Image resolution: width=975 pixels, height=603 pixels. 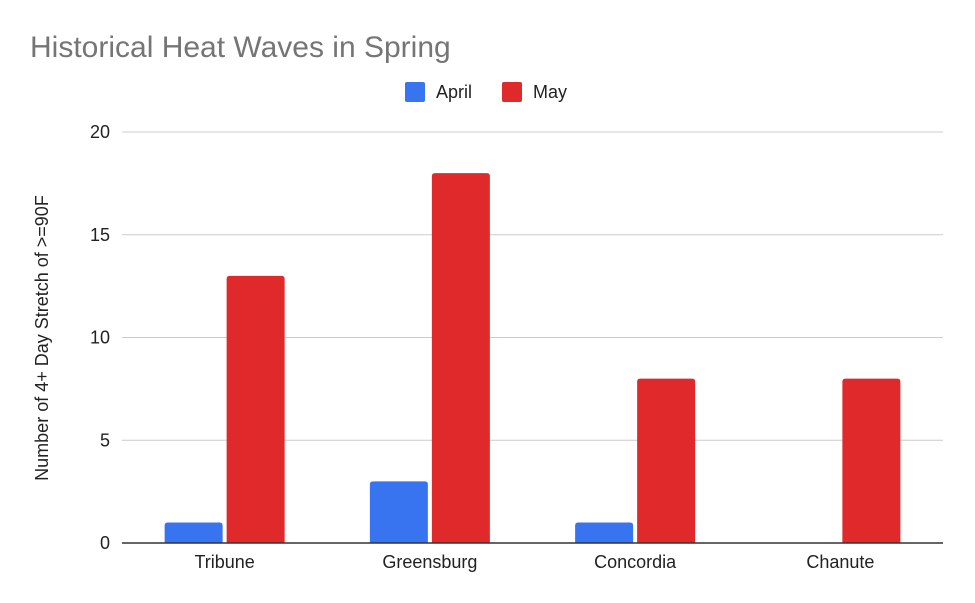 What do you see at coordinates (105, 440) in the screenshot?
I see `y-tick-label: 5` at bounding box center [105, 440].